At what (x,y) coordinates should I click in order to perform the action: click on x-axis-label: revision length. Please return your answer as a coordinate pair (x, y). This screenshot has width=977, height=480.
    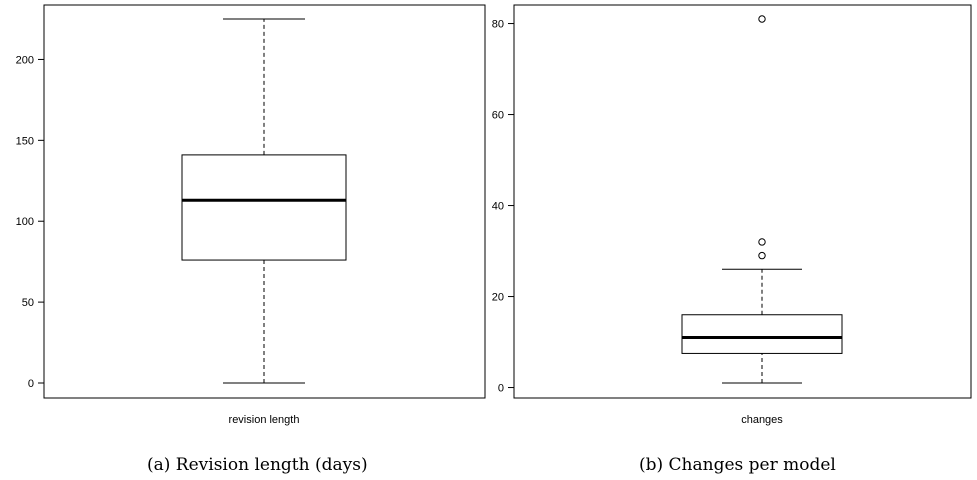
    Looking at the image, I should click on (264, 420).